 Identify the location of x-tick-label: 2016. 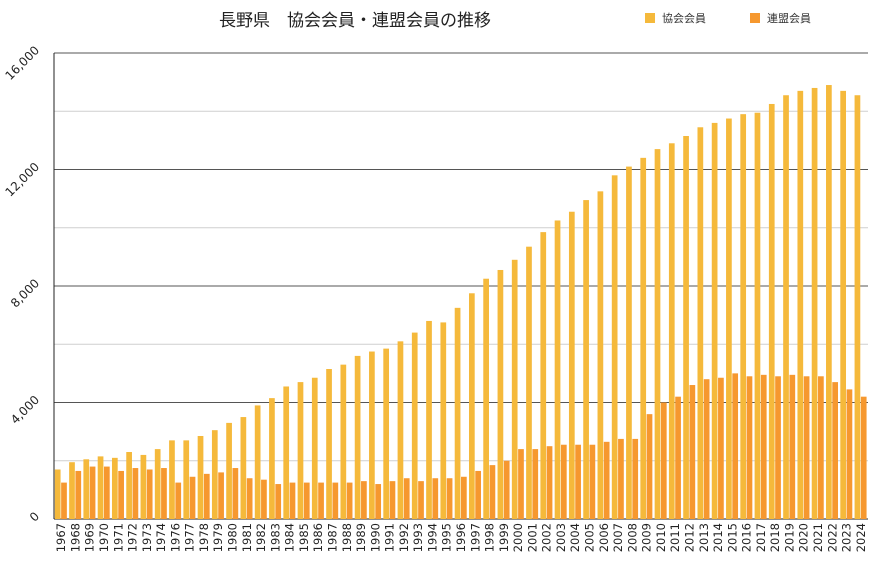
(747, 537).